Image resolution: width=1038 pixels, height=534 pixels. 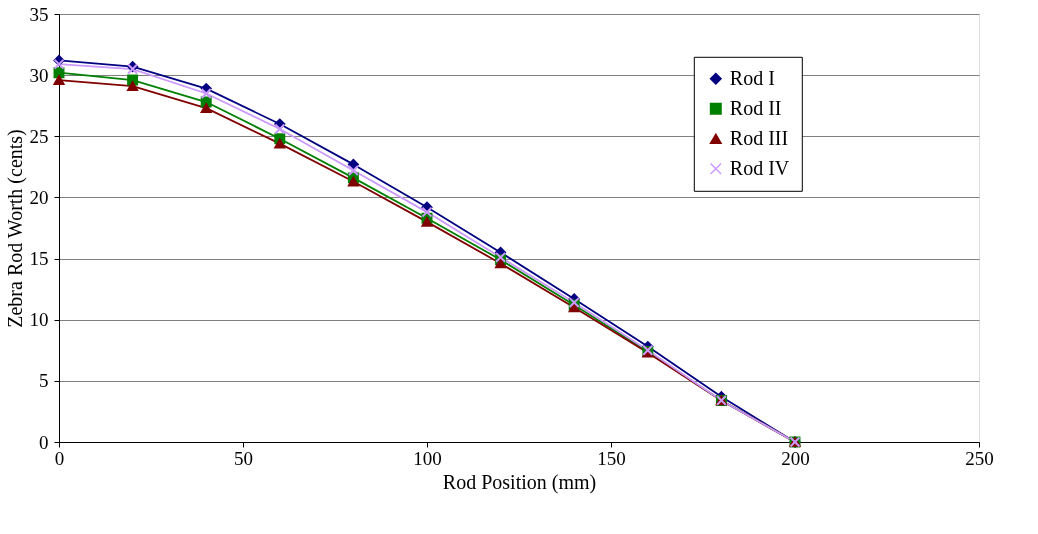 I want to click on y-tick-label: 5, so click(x=44, y=381).